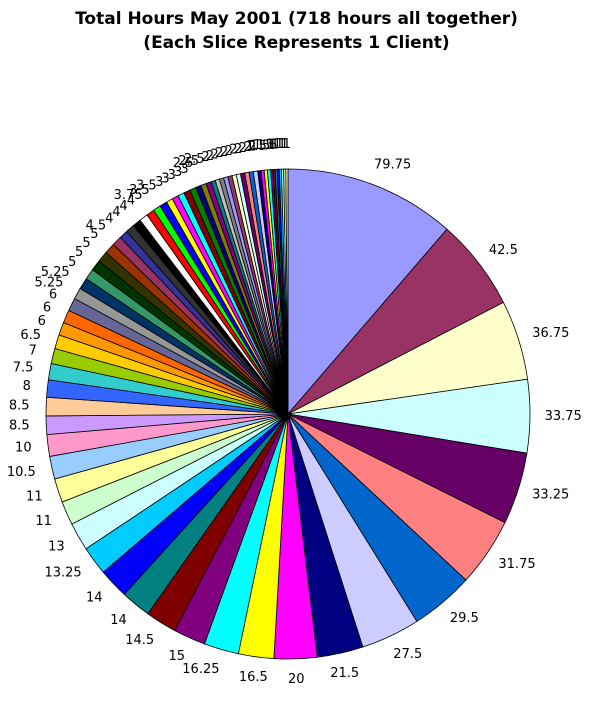  I want to click on slice-label: 8, so click(27, 386).